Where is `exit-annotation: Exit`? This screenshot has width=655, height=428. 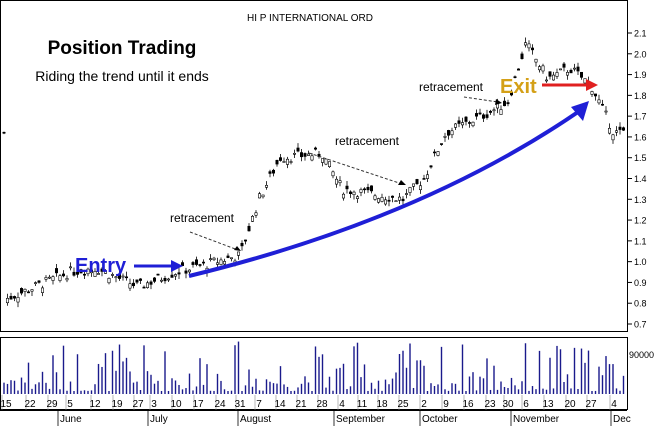
exit-annotation: Exit is located at coordinates (549, 87).